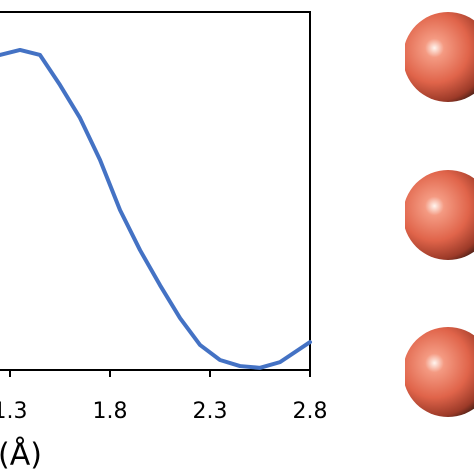 This screenshot has height=474, width=474. Describe the element at coordinates (210, 411) in the screenshot. I see `x-tick-label: 2.3` at that location.